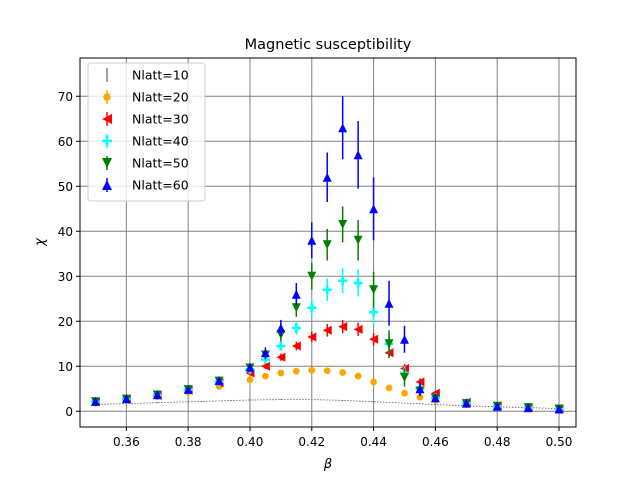  What do you see at coordinates (328, 45) in the screenshot?
I see `chart-title: Magnetic susceptibility` at bounding box center [328, 45].